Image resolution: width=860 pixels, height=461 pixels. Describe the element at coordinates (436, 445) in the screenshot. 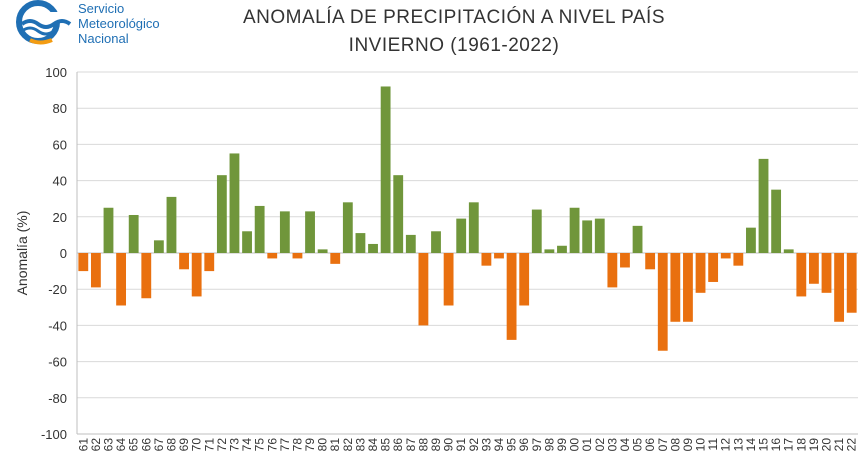

I see `x-tick-label: 89` at that location.